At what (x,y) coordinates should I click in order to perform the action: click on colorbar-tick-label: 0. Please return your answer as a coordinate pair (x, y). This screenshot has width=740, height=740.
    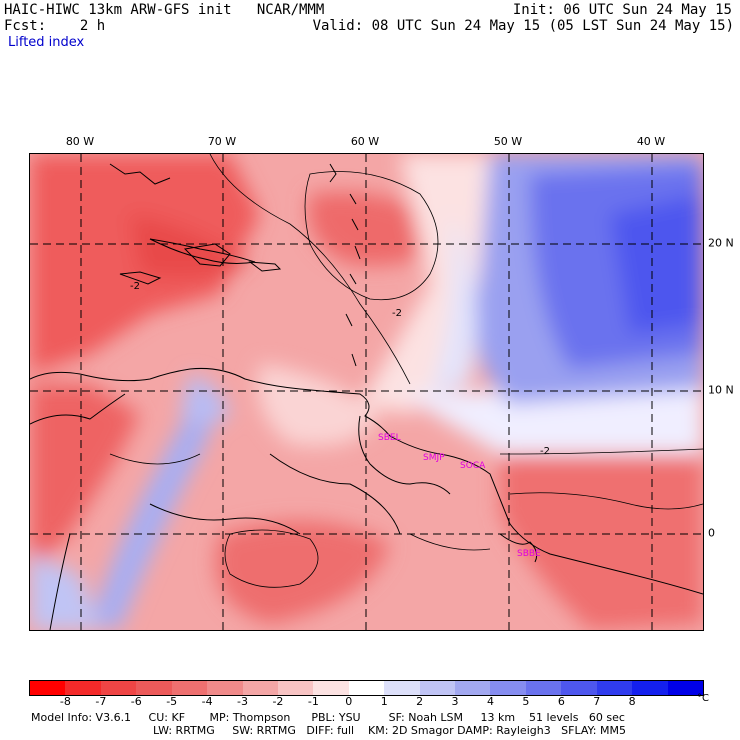
    Looking at the image, I should click on (349, 701).